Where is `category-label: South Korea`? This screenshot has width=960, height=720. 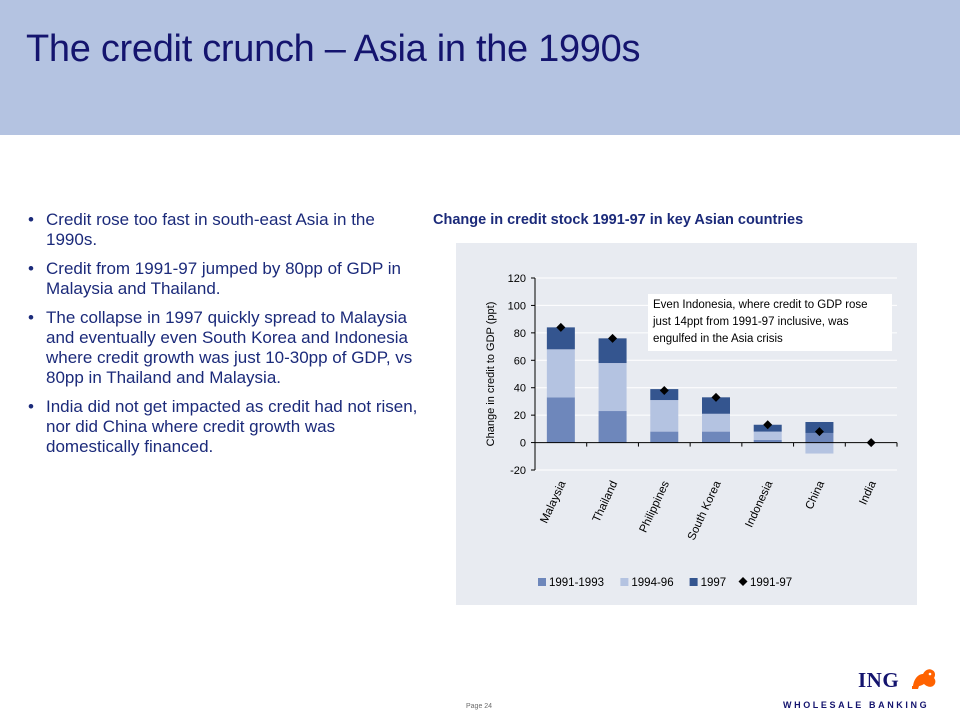 category-label: South Korea is located at coordinates (705, 511).